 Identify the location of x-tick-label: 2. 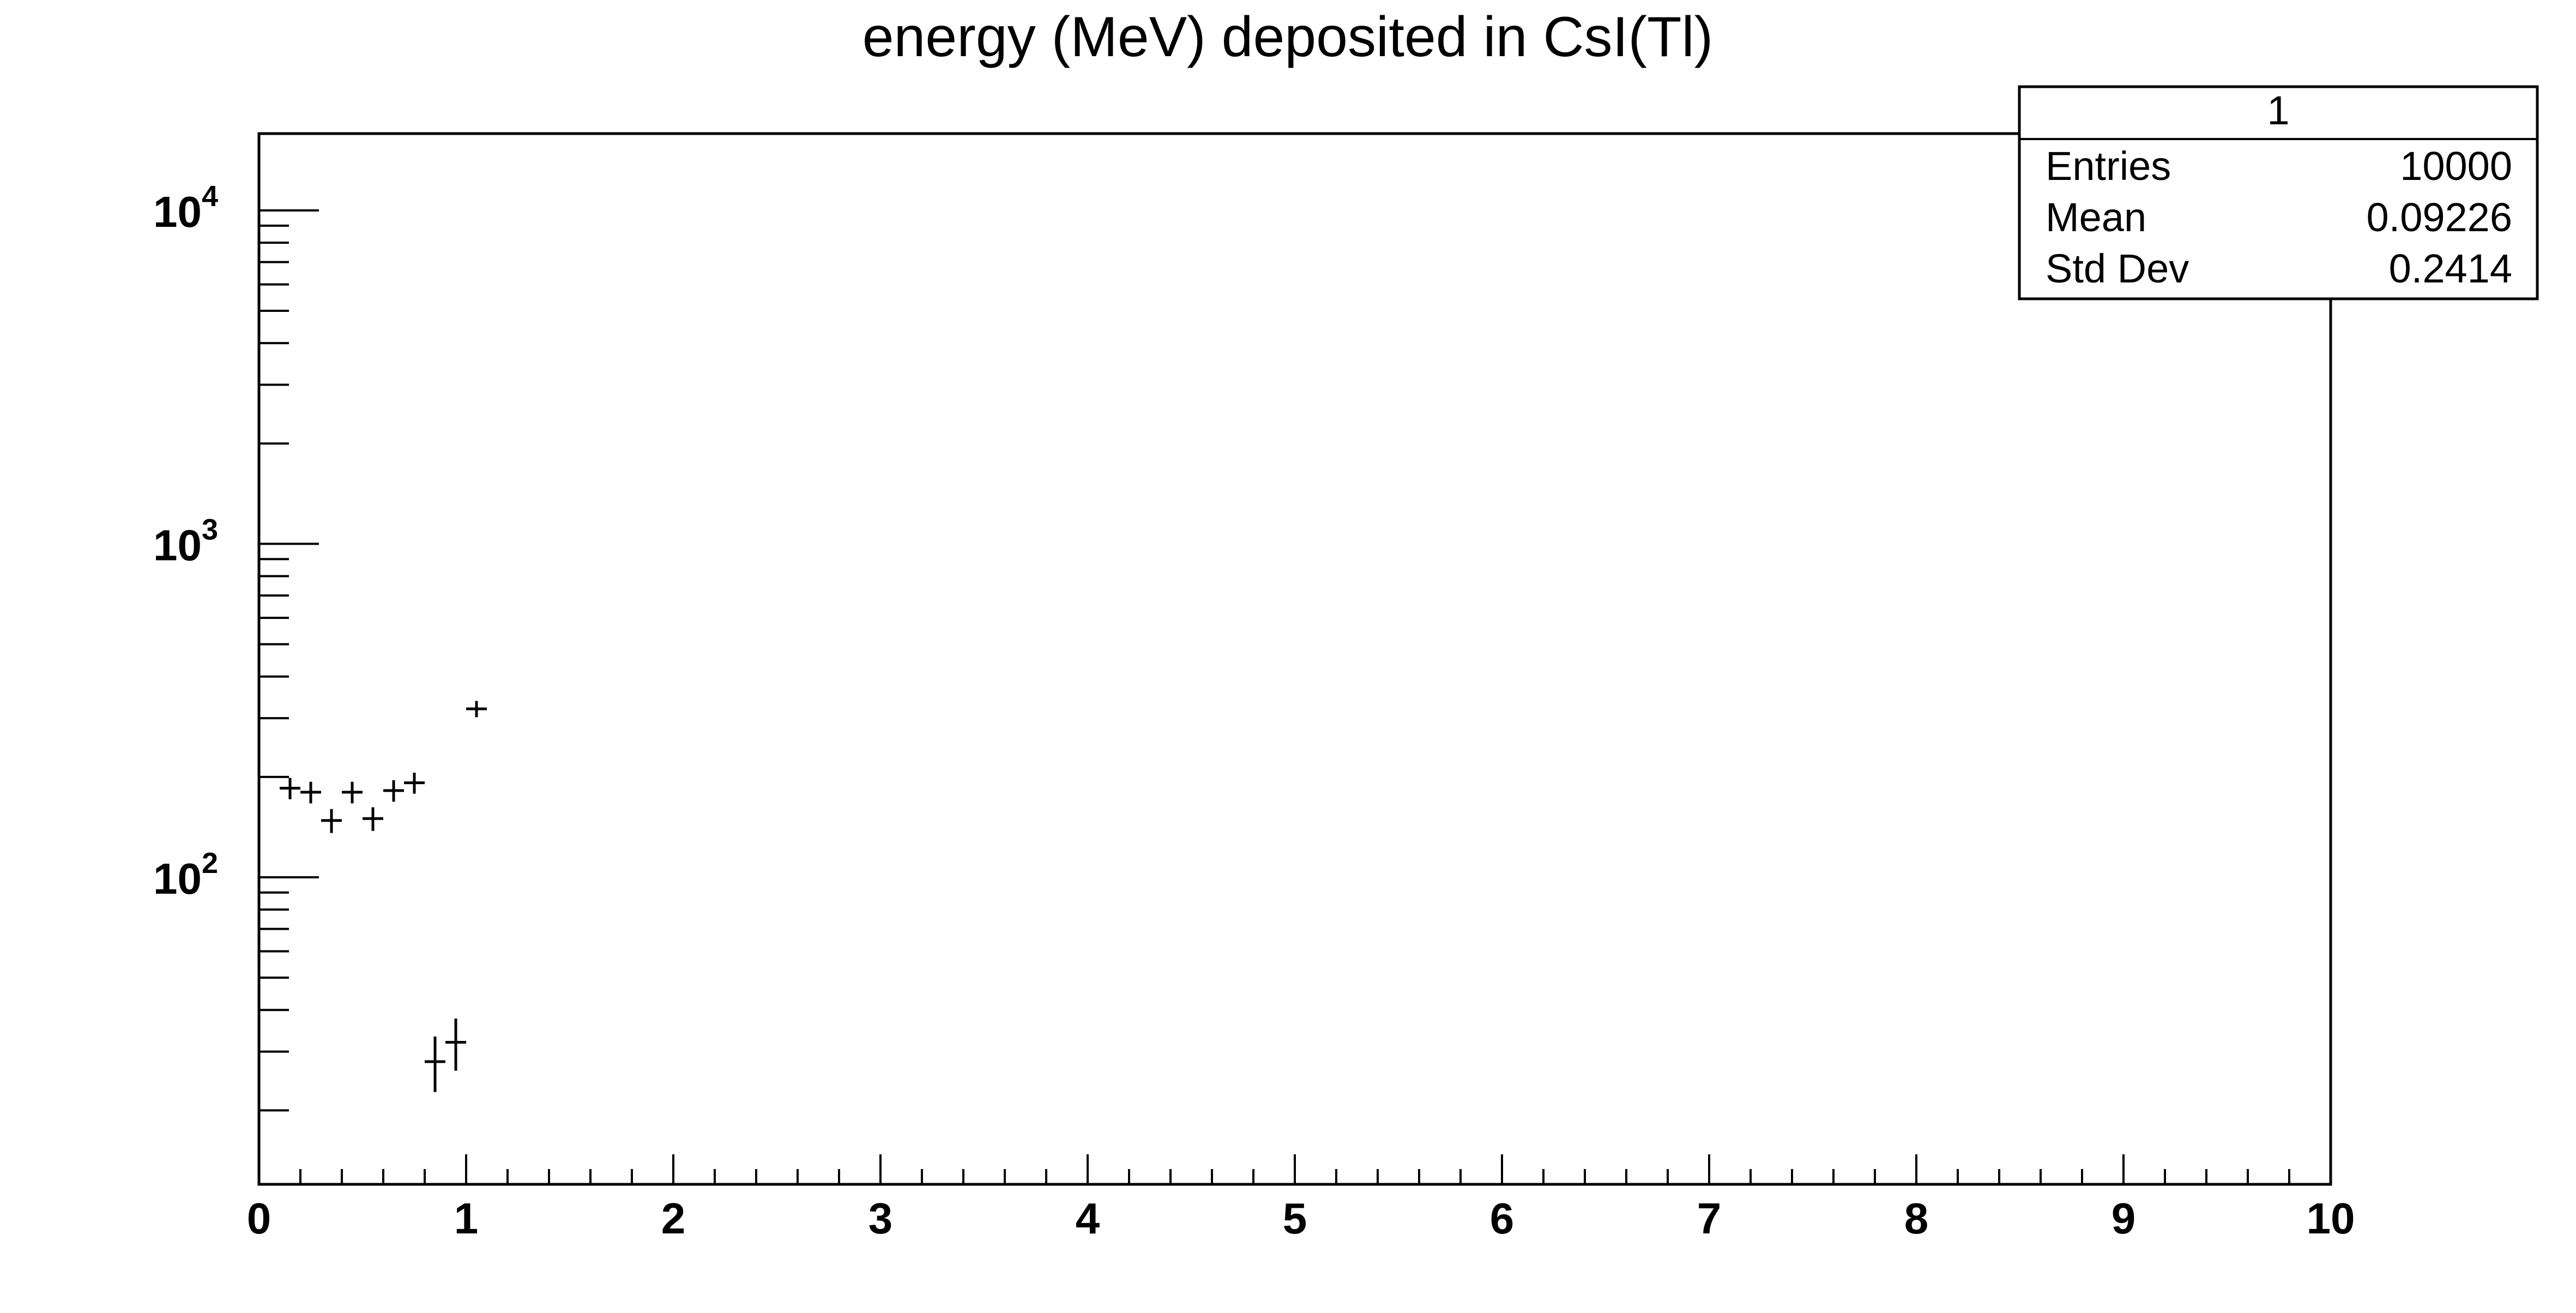
(674, 1218).